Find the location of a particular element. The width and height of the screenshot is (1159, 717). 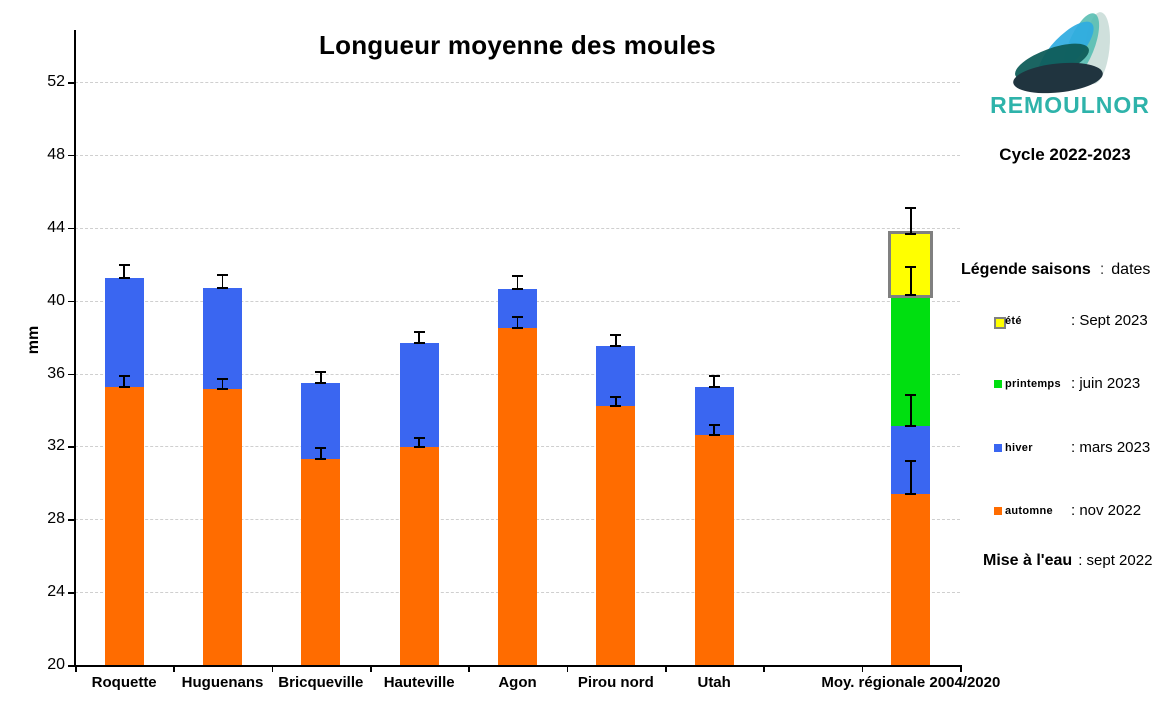

legend-item-label: été is located at coordinates (1013, 321).